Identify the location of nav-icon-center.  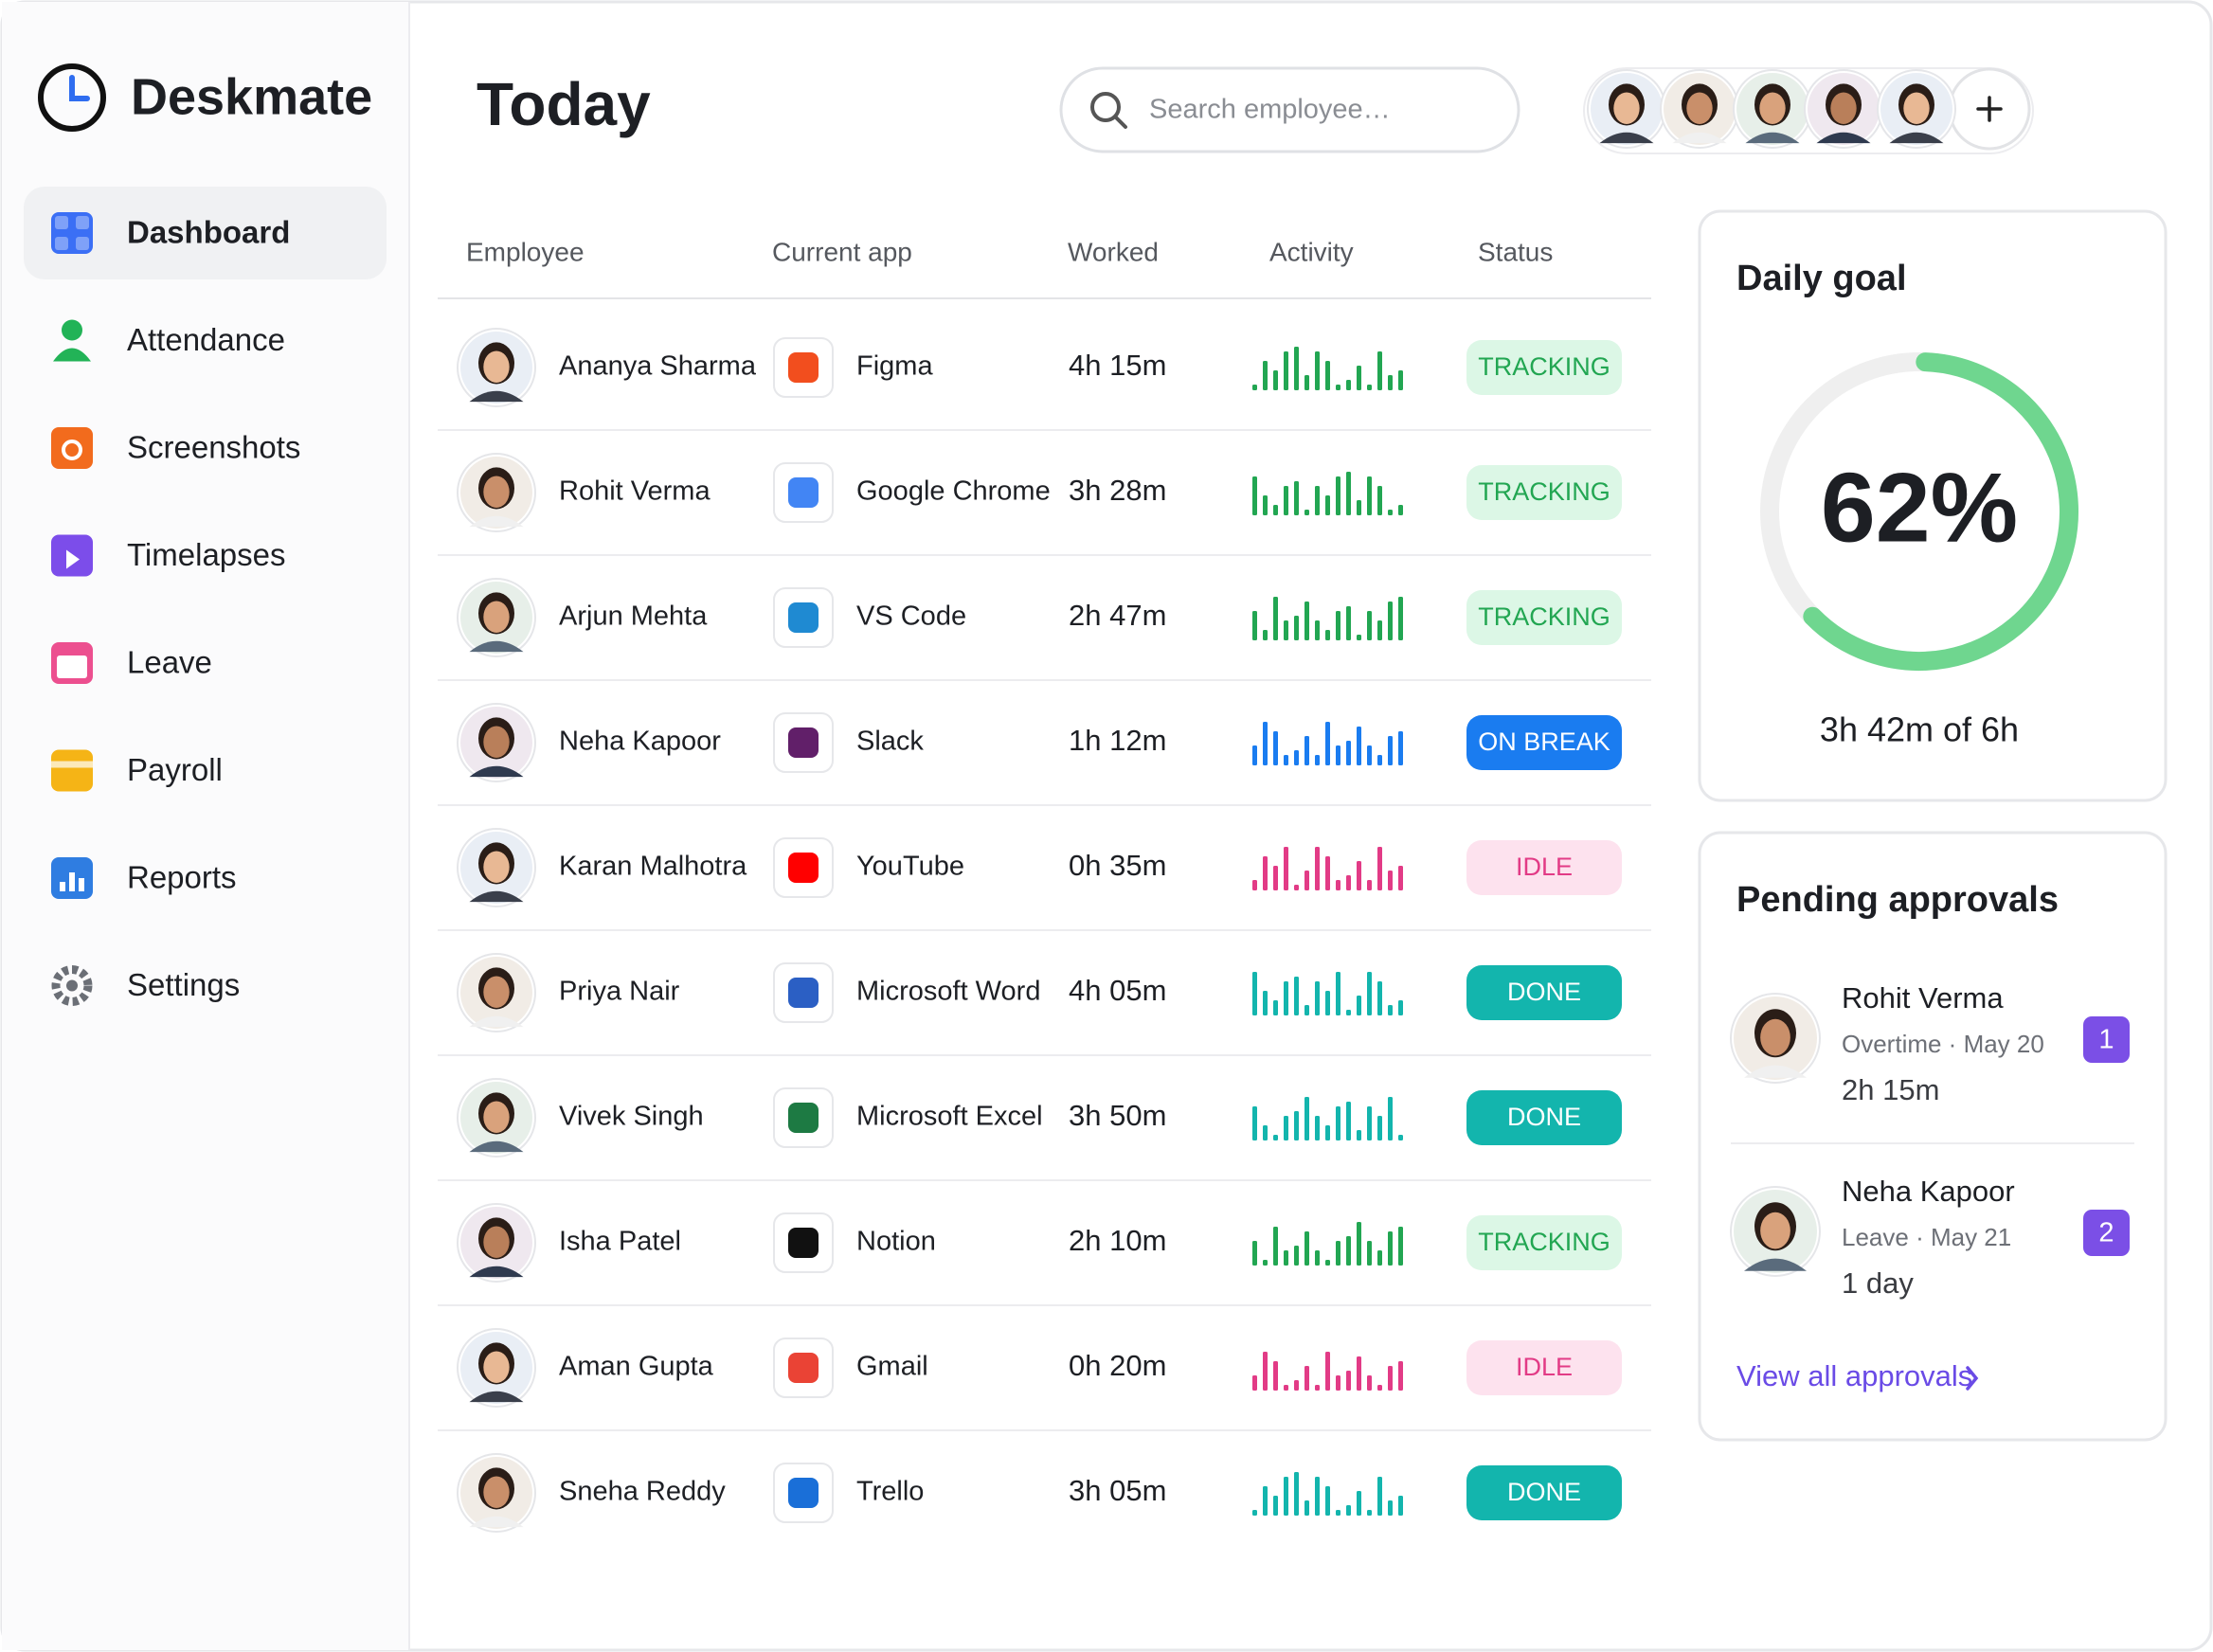
(72, 985).